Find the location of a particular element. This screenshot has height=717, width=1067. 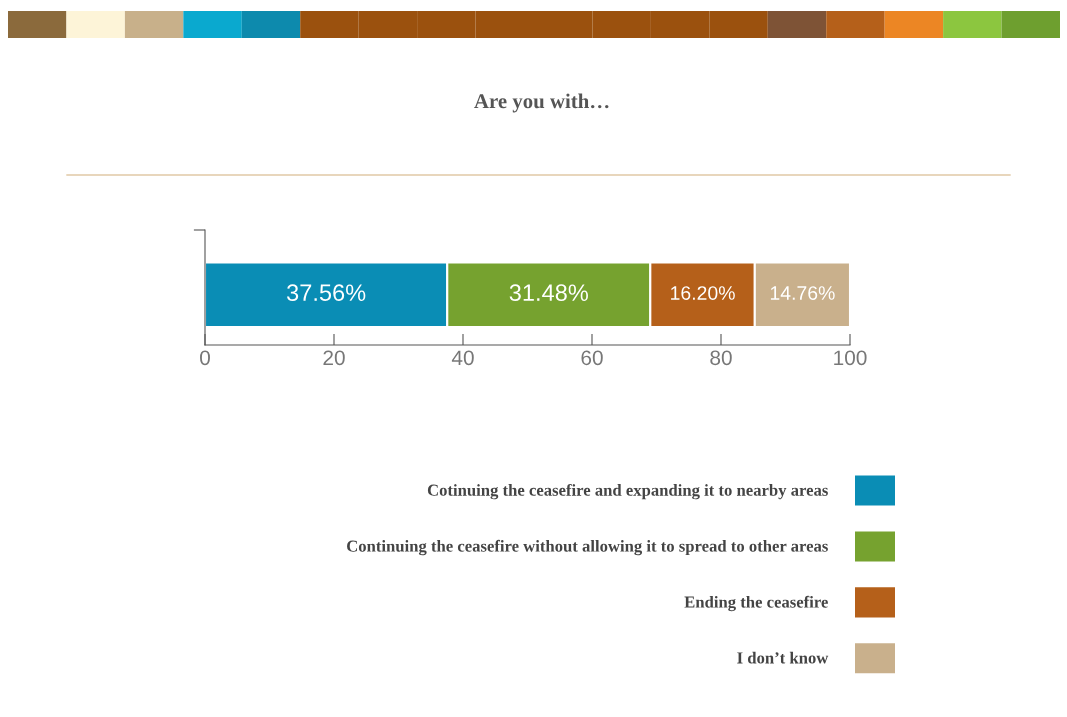

x-tick-label: 80 is located at coordinates (721, 358).